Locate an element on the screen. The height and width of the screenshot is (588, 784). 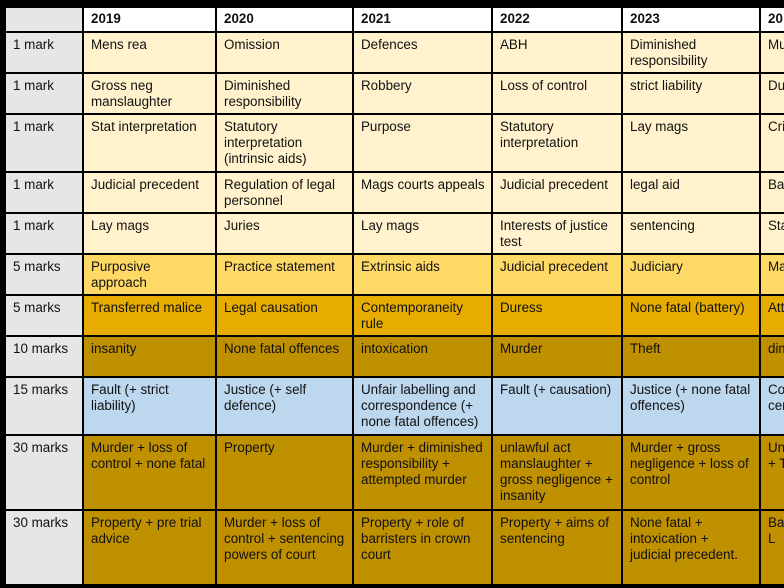
year-header-2021: 2021 is located at coordinates (422, 19).